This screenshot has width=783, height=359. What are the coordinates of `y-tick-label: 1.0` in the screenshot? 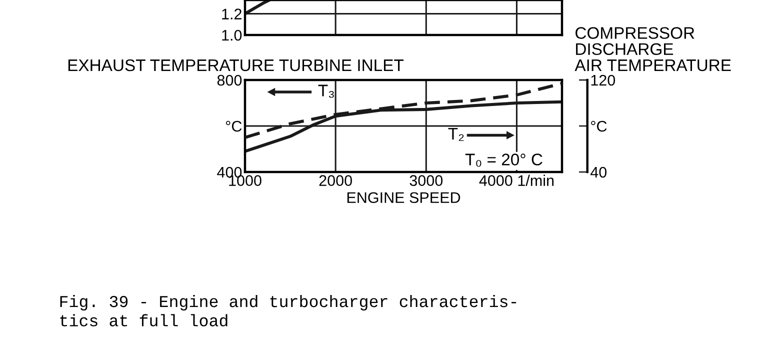 It's located at (232, 35).